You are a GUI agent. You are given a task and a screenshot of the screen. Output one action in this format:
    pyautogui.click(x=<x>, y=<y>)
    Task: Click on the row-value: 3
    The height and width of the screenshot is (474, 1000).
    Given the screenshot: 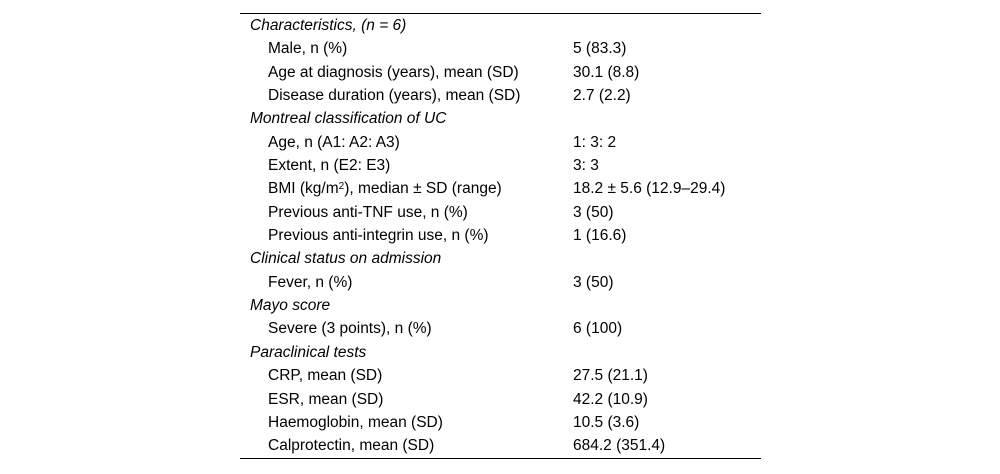 What is the action you would take?
    pyautogui.click(x=586, y=166)
    